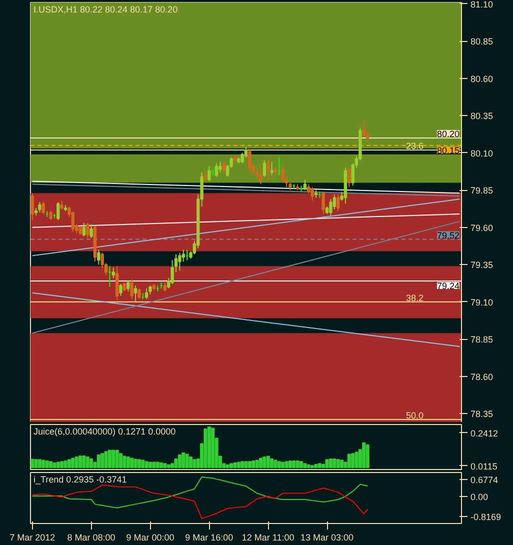 The width and height of the screenshot is (513, 545). What do you see at coordinates (484, 480) in the screenshot?
I see `y-tick-label: 0.6774` at bounding box center [484, 480].